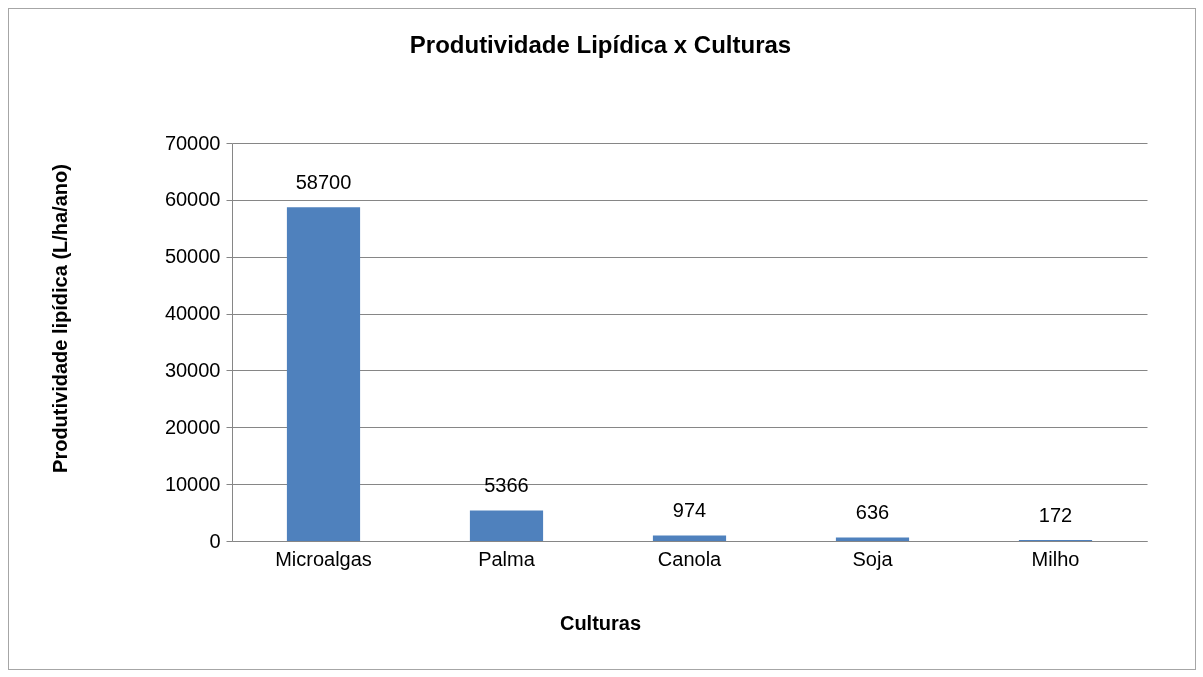 This screenshot has width=1203, height=677. I want to click on y-tick-label: 30000, so click(192, 369).